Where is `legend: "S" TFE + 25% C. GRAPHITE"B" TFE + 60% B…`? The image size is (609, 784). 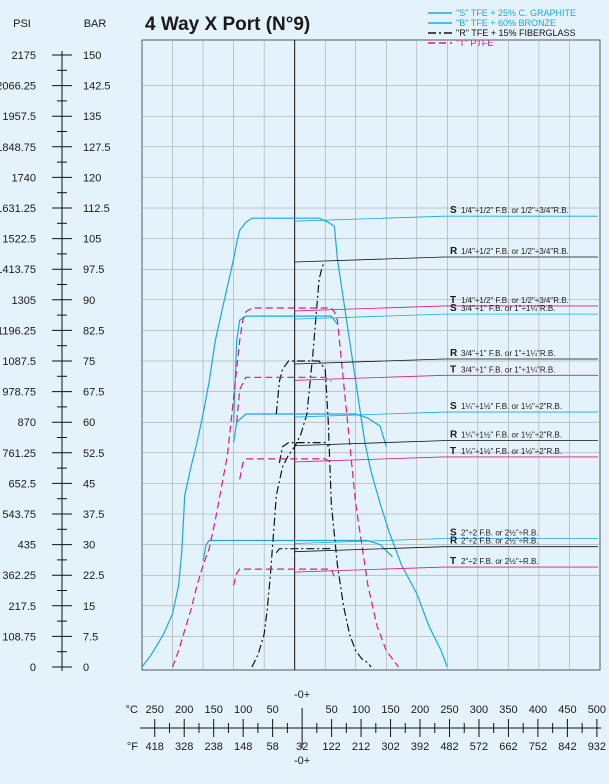 legend: "S" TFE + 25% C. GRAPHITE"B" TFE + 60% B… is located at coordinates (502, 28).